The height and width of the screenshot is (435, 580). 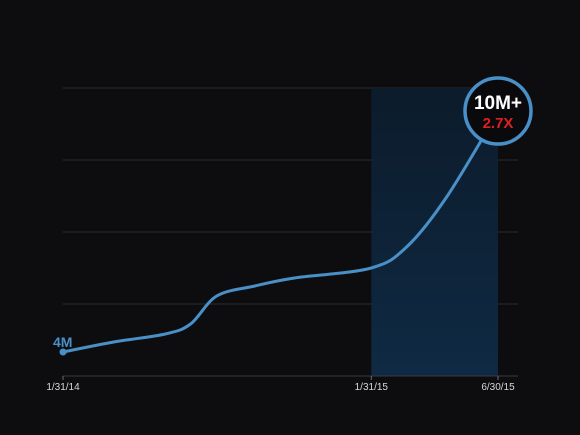 What do you see at coordinates (372, 387) in the screenshot?
I see `x-tick-label: 1/31/15` at bounding box center [372, 387].